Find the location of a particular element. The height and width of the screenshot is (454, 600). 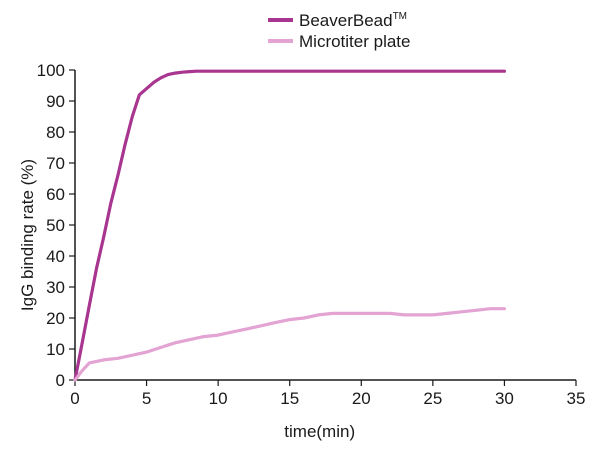

x-tick-label: 10 is located at coordinates (218, 398).